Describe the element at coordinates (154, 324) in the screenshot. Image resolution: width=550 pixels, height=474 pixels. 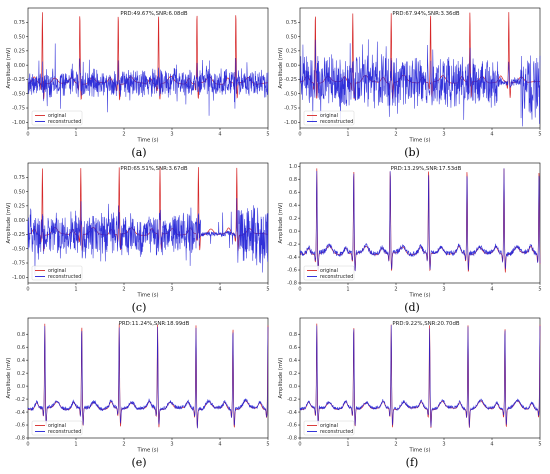
I see `metrics-annotation: PRD:11.24%,SNR:18.99dB` at that location.